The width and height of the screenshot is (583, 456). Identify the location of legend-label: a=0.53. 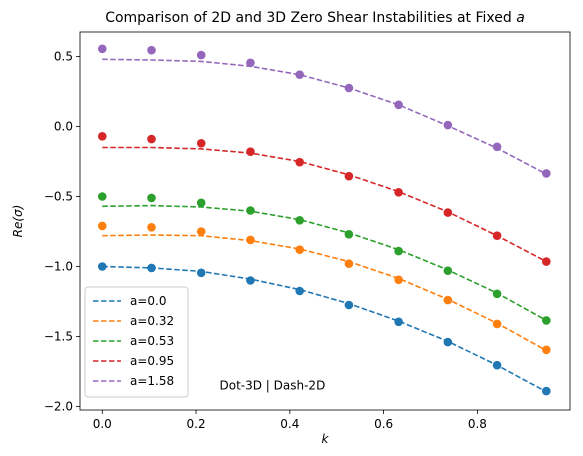
(152, 341).